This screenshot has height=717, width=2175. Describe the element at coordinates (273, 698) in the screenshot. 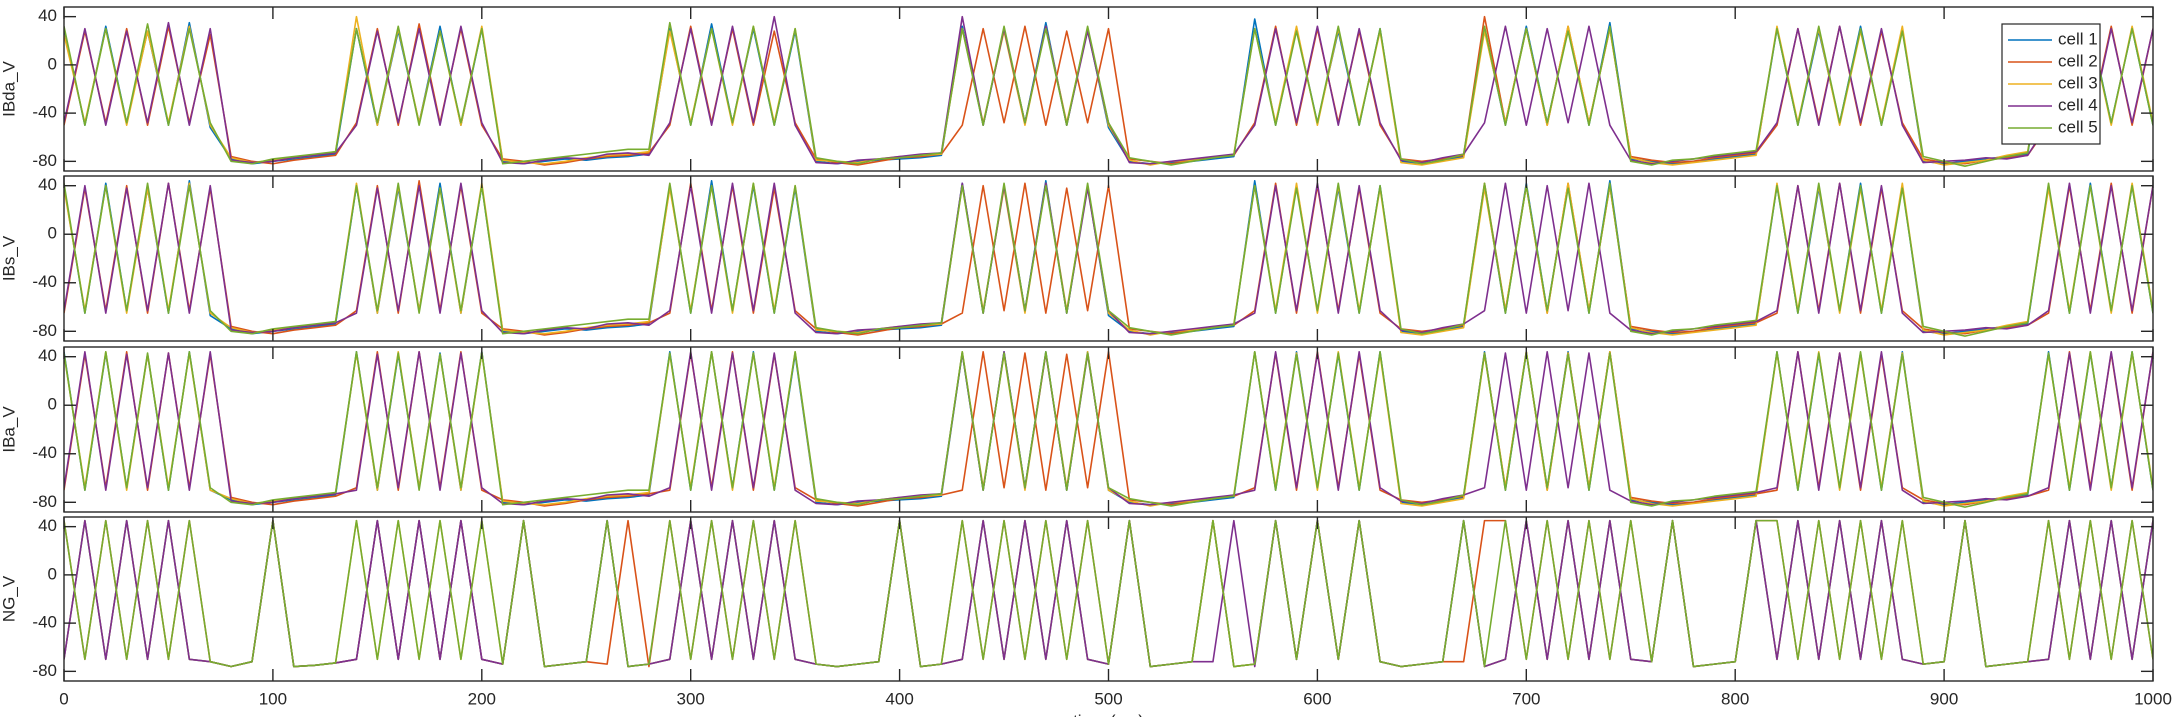

I see `x-tick-label: 100` at that location.